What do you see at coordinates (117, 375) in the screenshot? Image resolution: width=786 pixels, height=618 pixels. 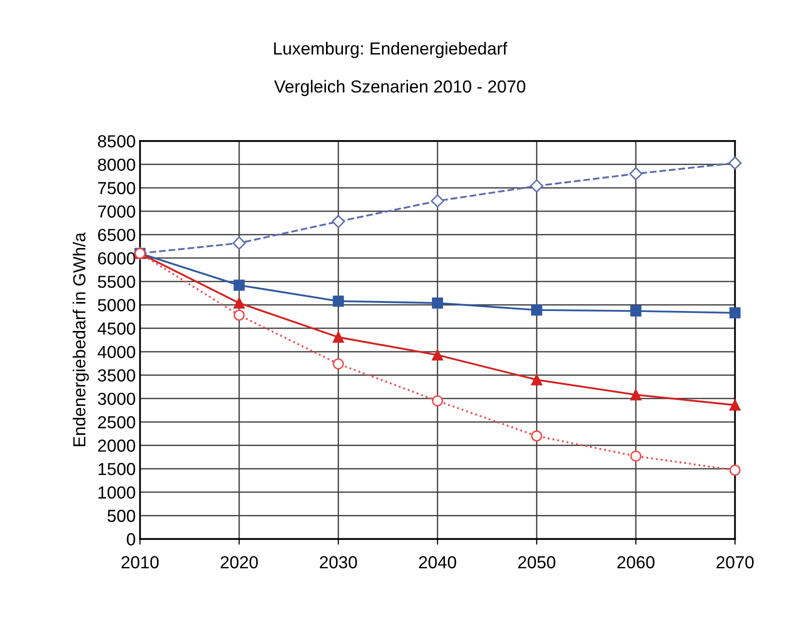 I see `y-tick-label: 3500` at bounding box center [117, 375].